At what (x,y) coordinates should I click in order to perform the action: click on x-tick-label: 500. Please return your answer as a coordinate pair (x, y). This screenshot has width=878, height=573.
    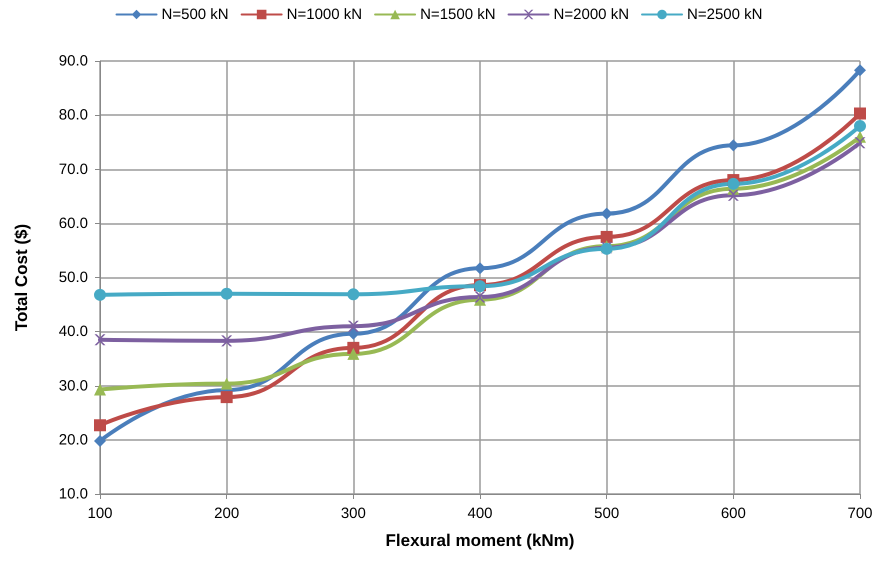
    Looking at the image, I should click on (607, 513).